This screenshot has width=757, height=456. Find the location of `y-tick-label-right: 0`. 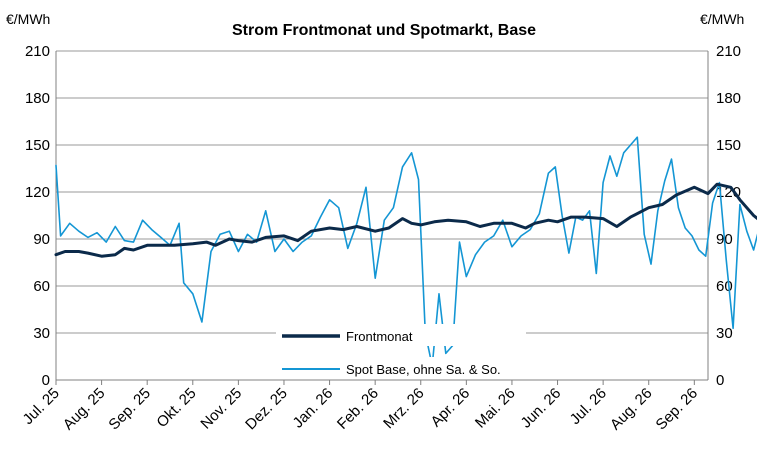

y-tick-label-right: 0 is located at coordinates (720, 380).